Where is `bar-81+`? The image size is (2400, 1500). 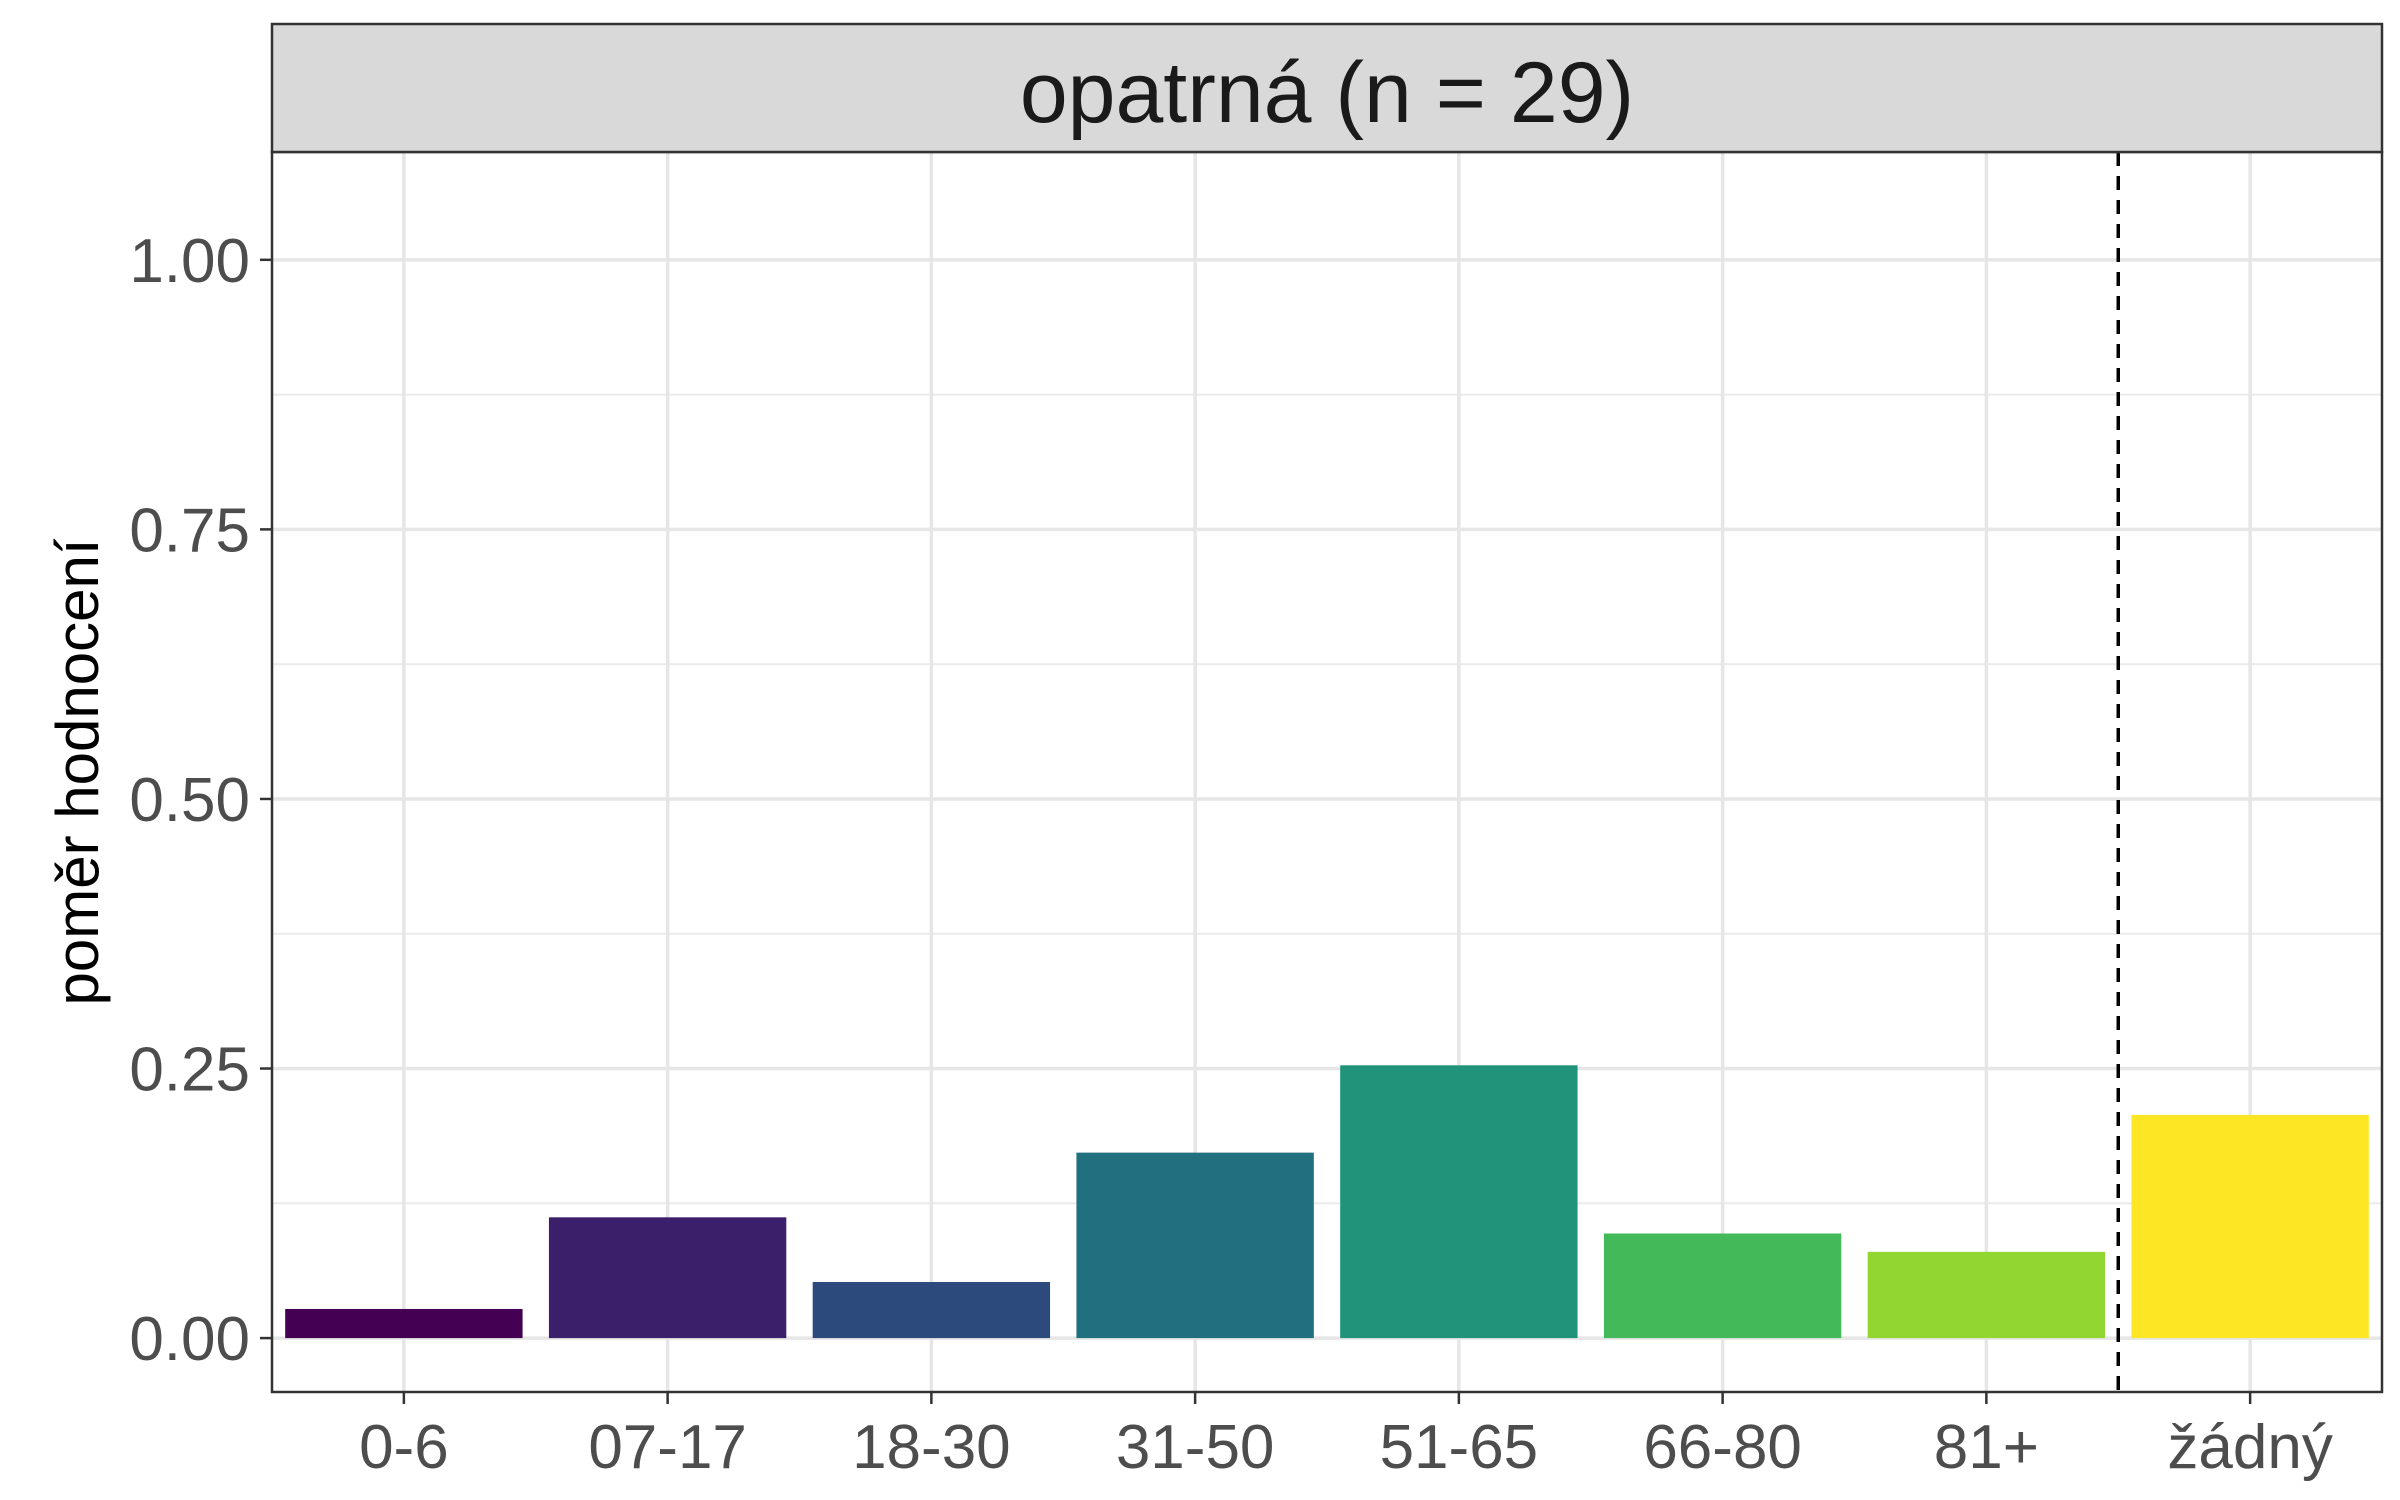
bar-81+ is located at coordinates (1986, 1295).